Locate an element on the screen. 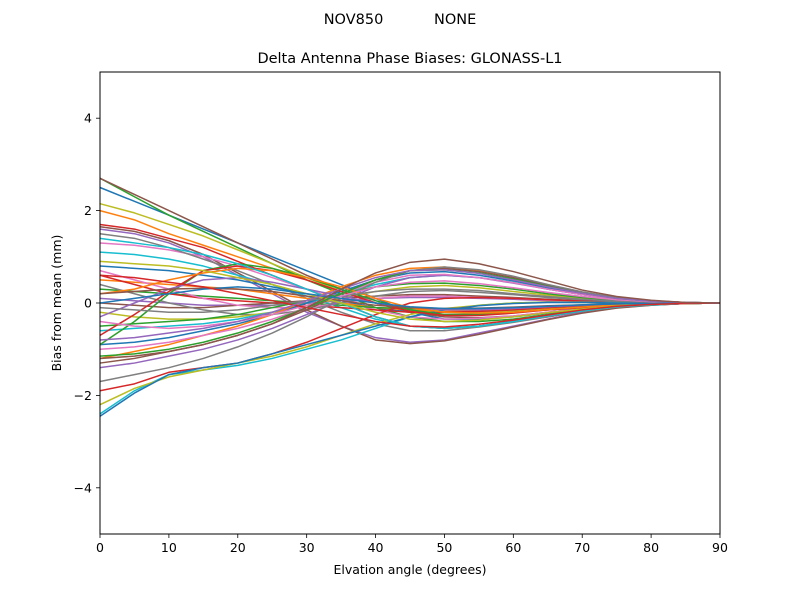 This screenshot has width=800, height=600. y-tick-label: 2 is located at coordinates (88, 210).